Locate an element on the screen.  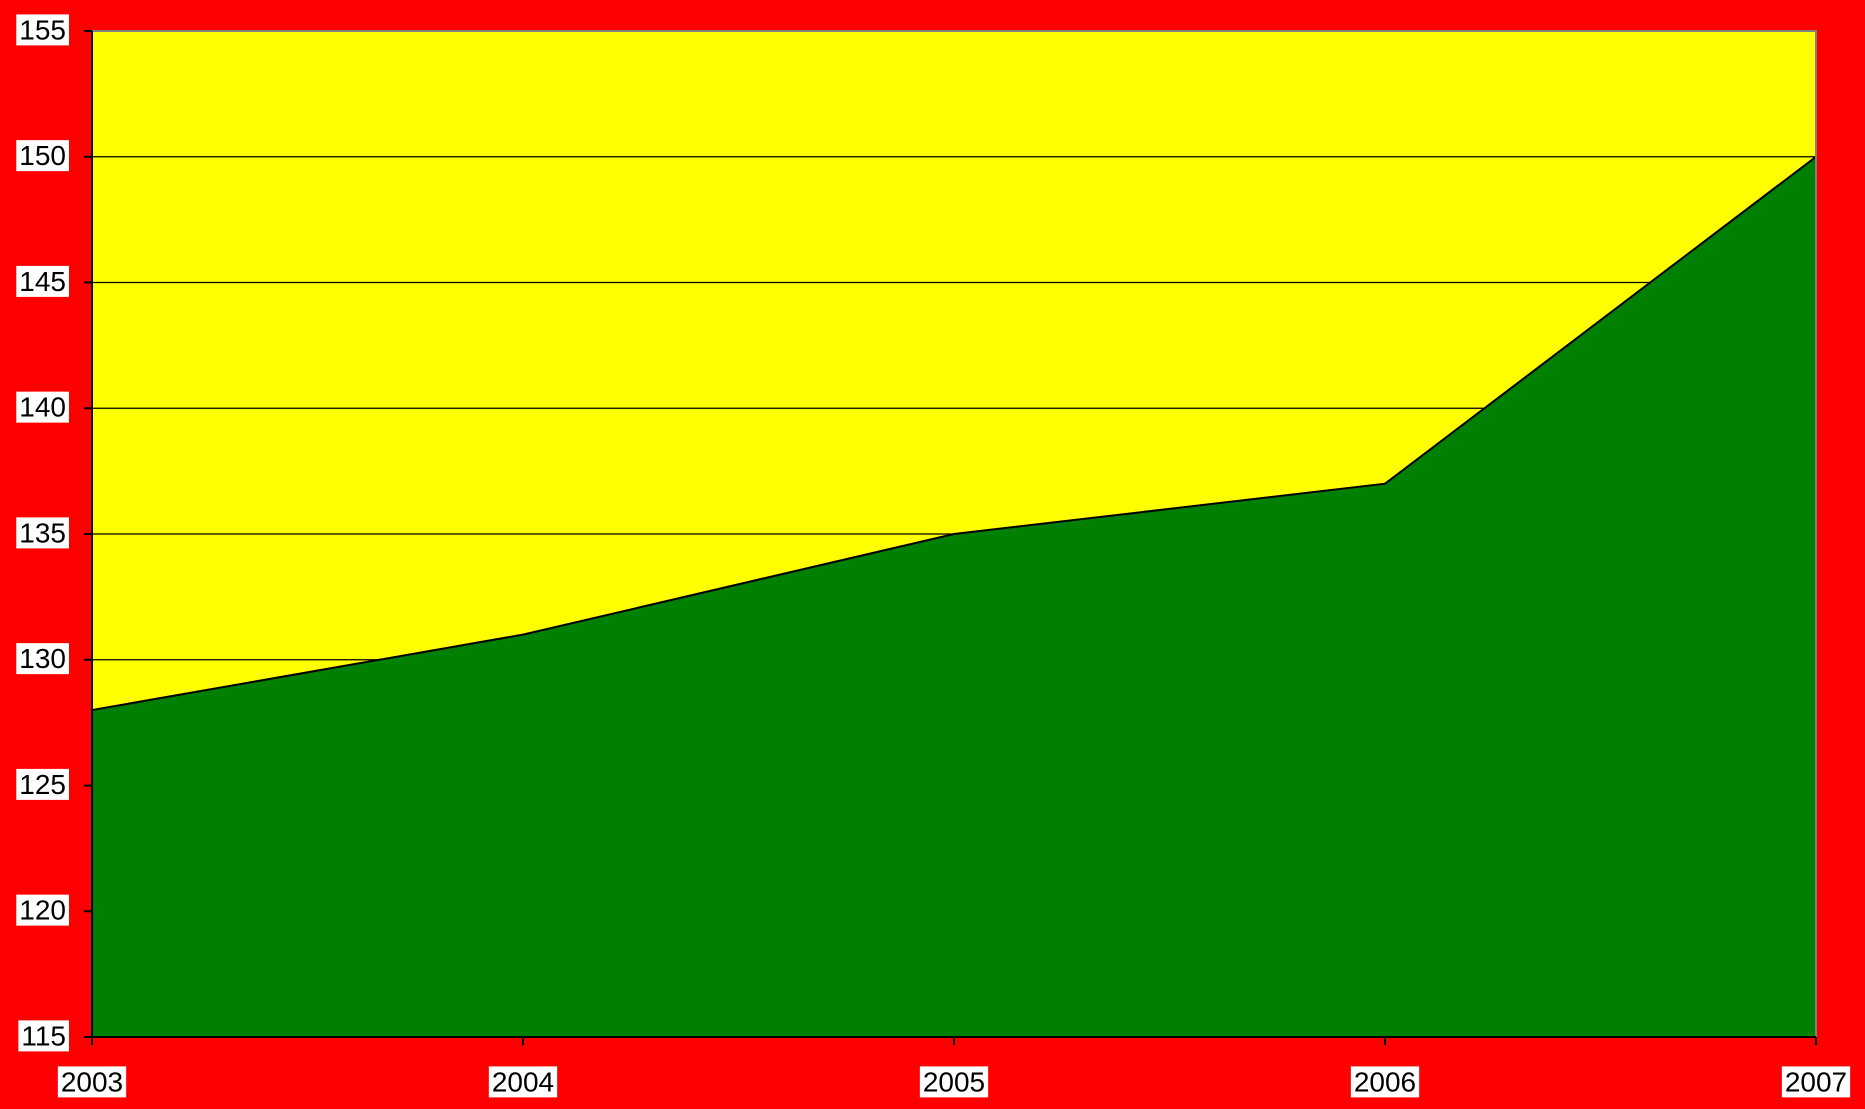
y-tick-label: 125 is located at coordinates (42, 784).